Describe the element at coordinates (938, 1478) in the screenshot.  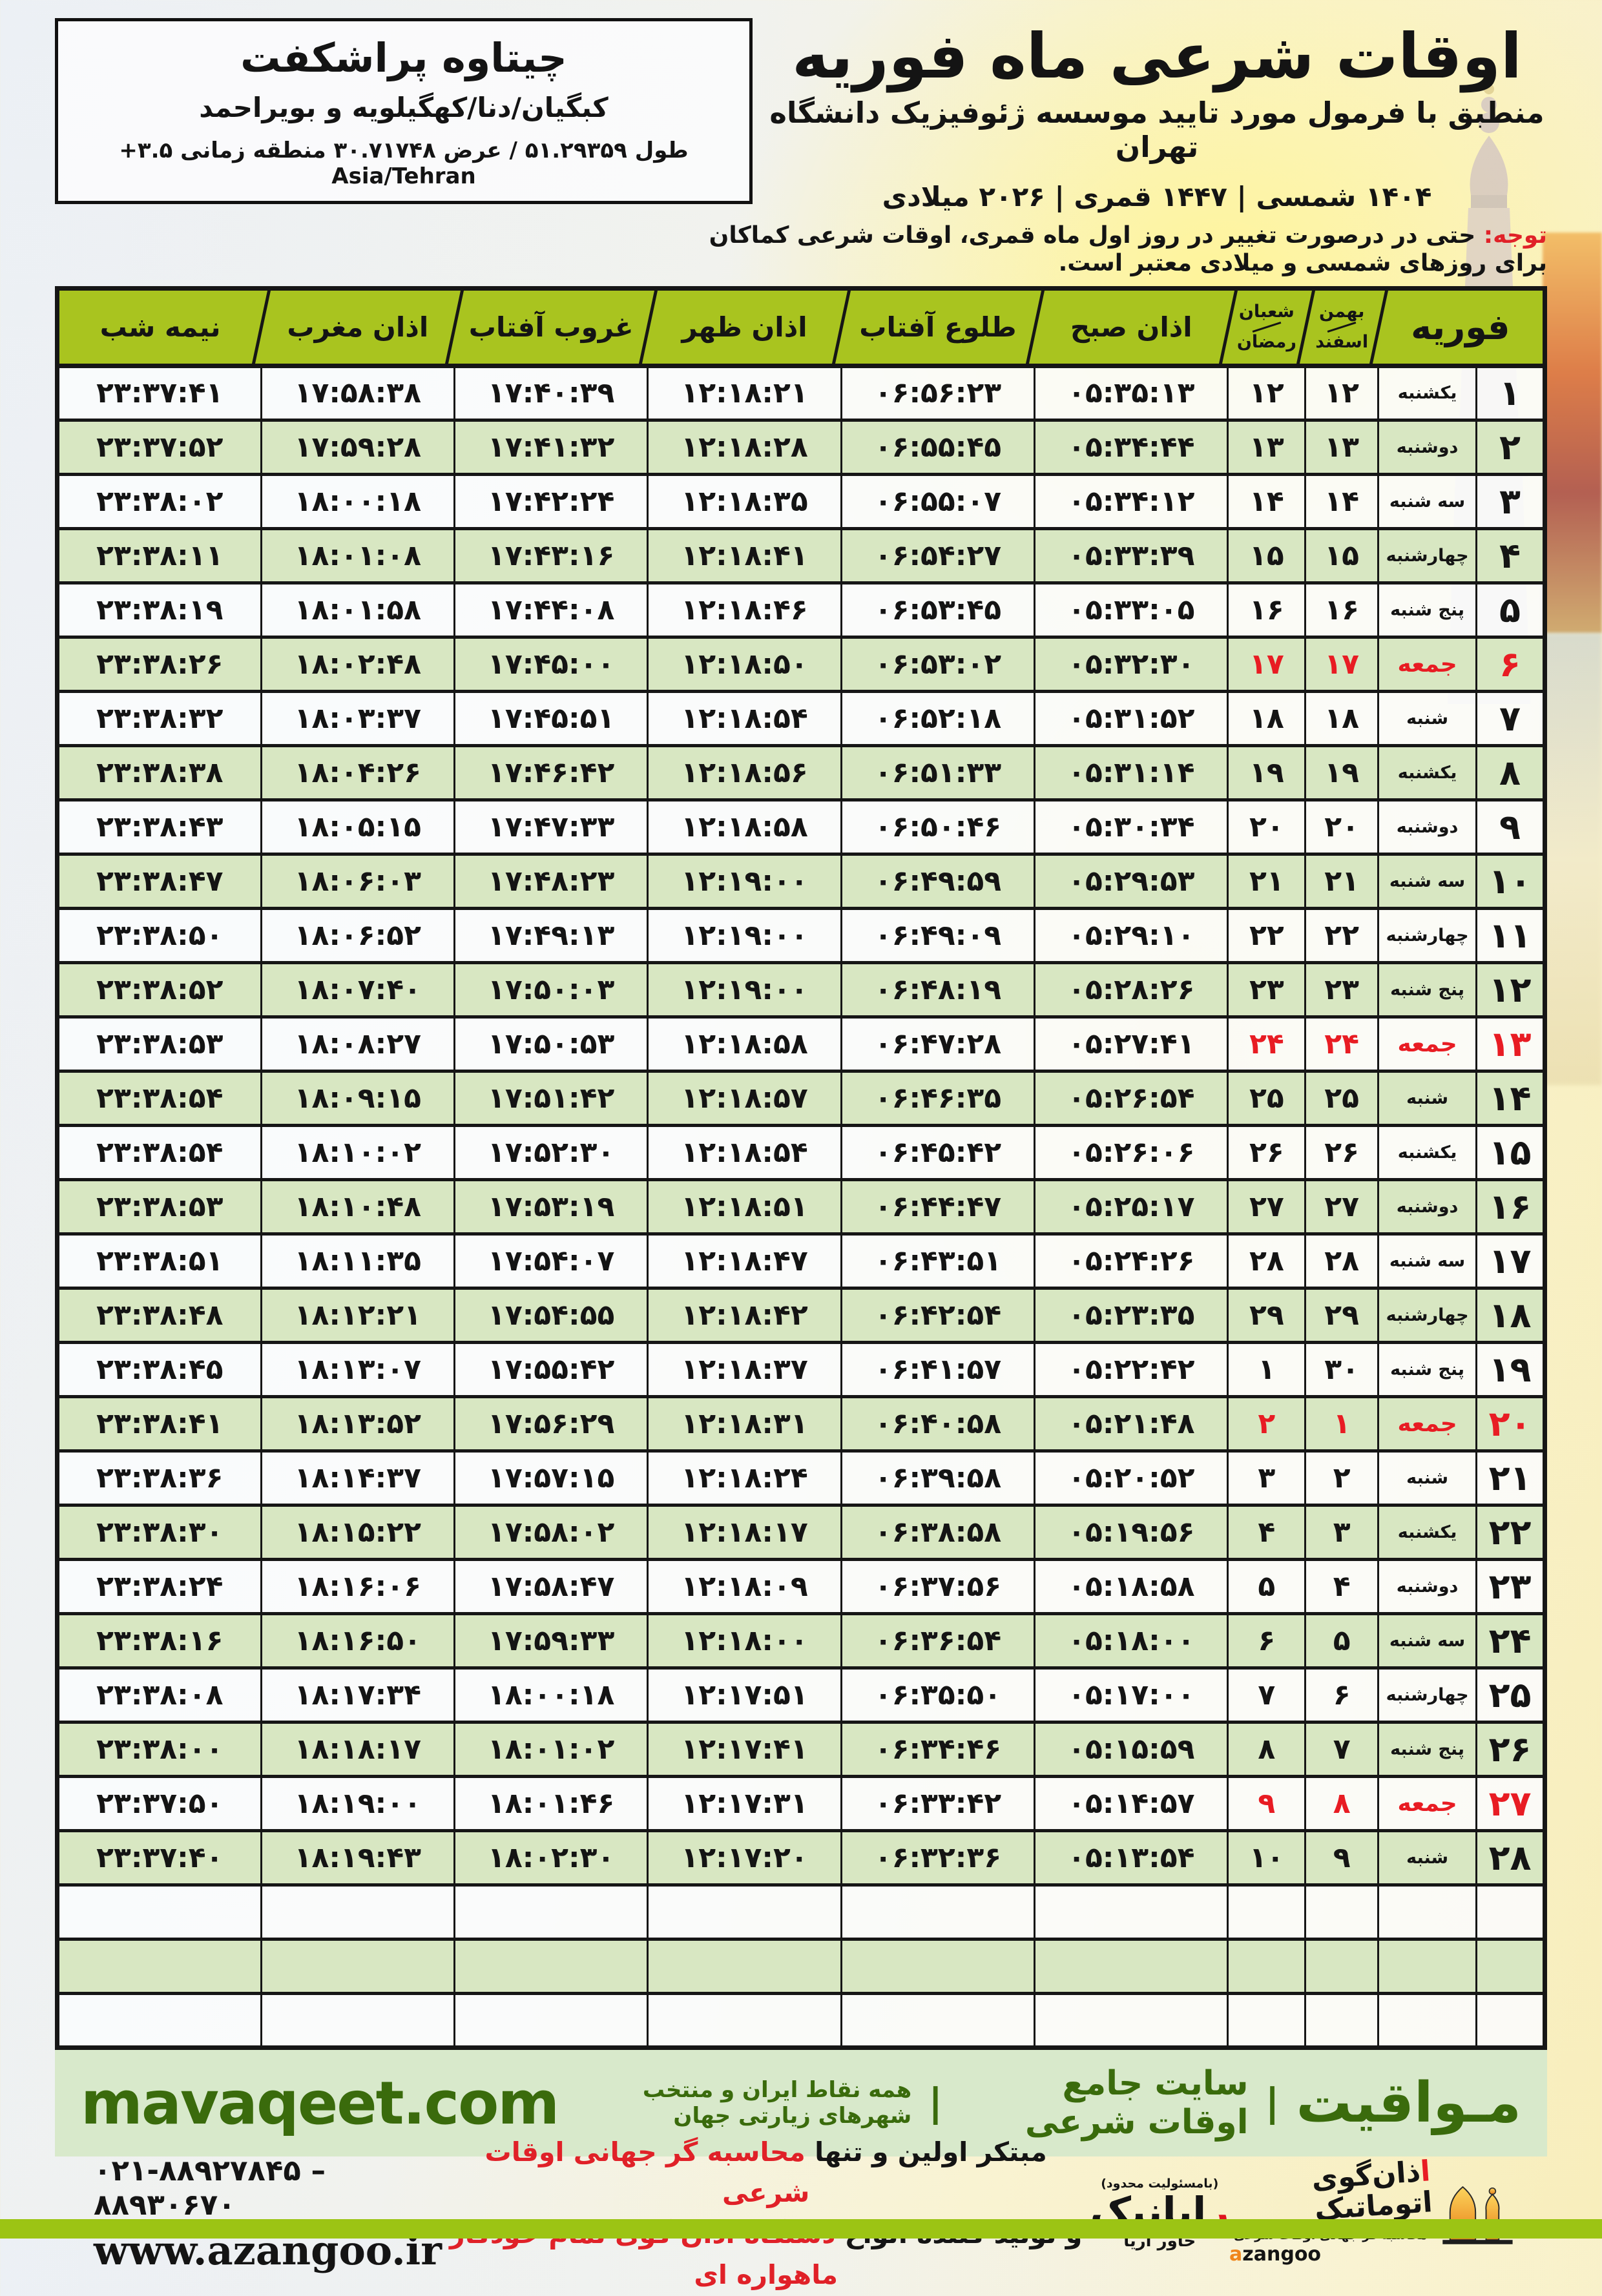
I see `cell-tolu: ۰۶:۳۹:۵۸` at that location.